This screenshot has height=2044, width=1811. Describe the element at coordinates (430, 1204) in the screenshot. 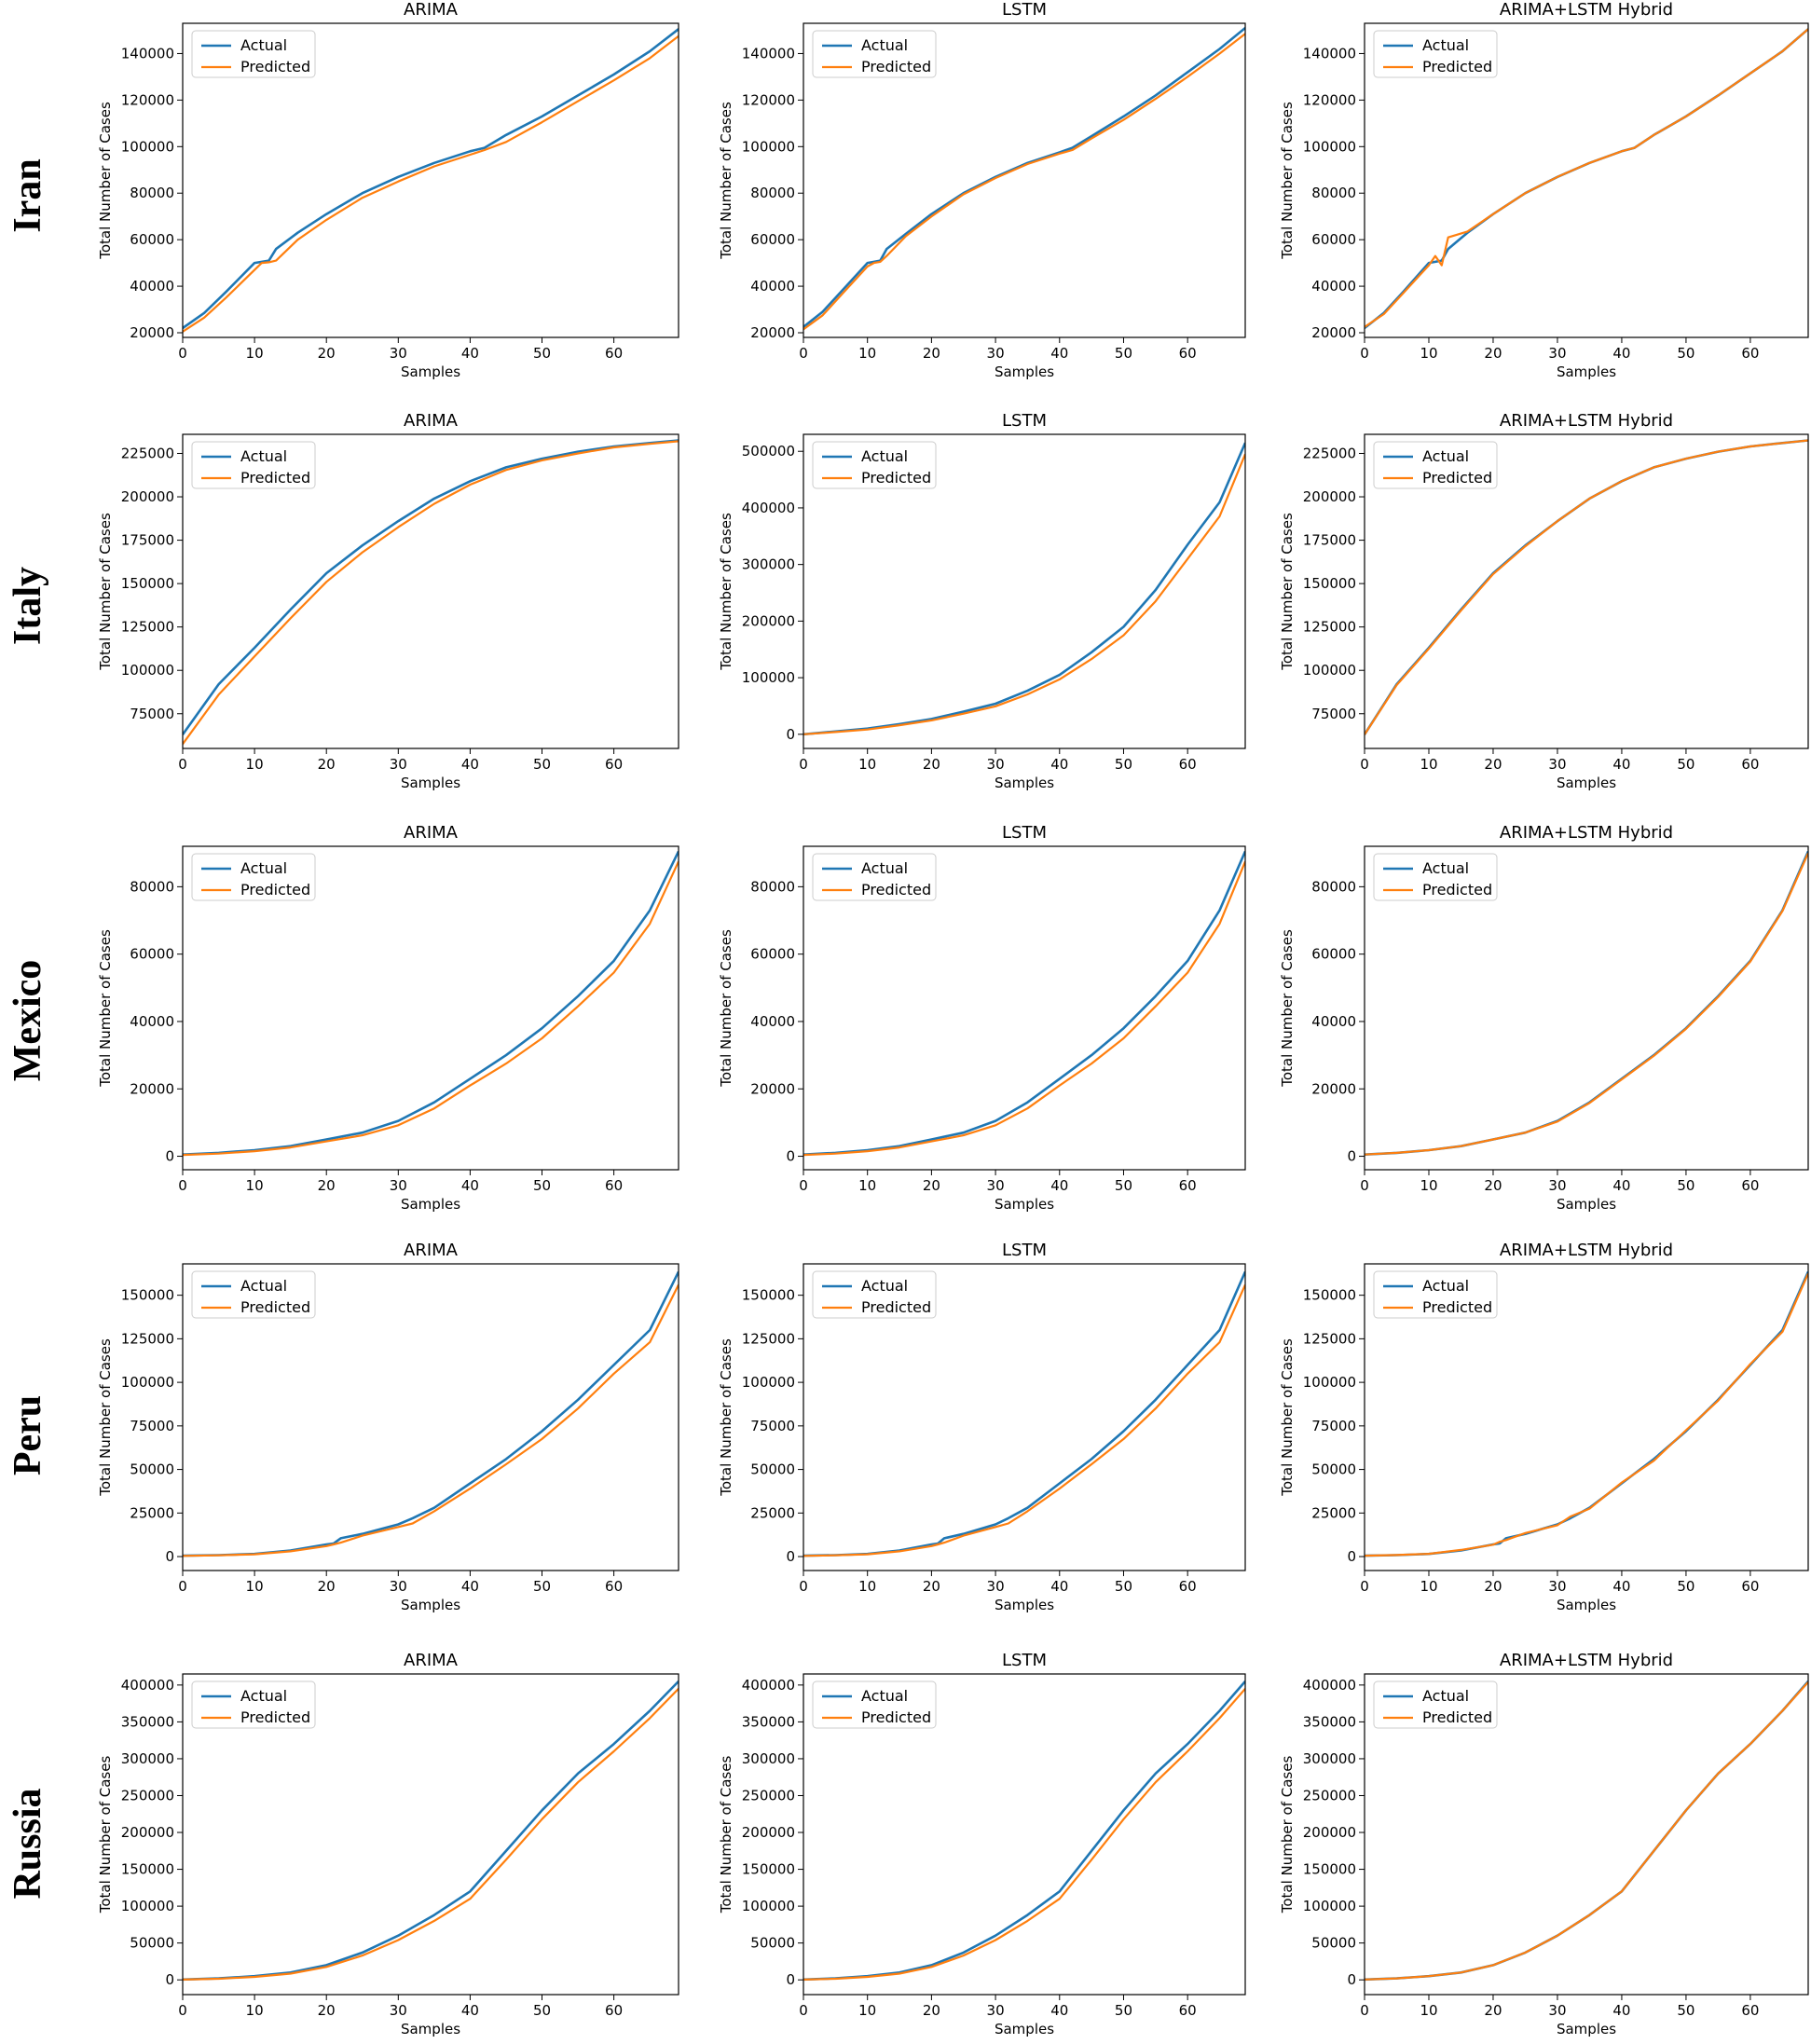

I see `panel-mexico-arima-xlabel: Samples` at that location.